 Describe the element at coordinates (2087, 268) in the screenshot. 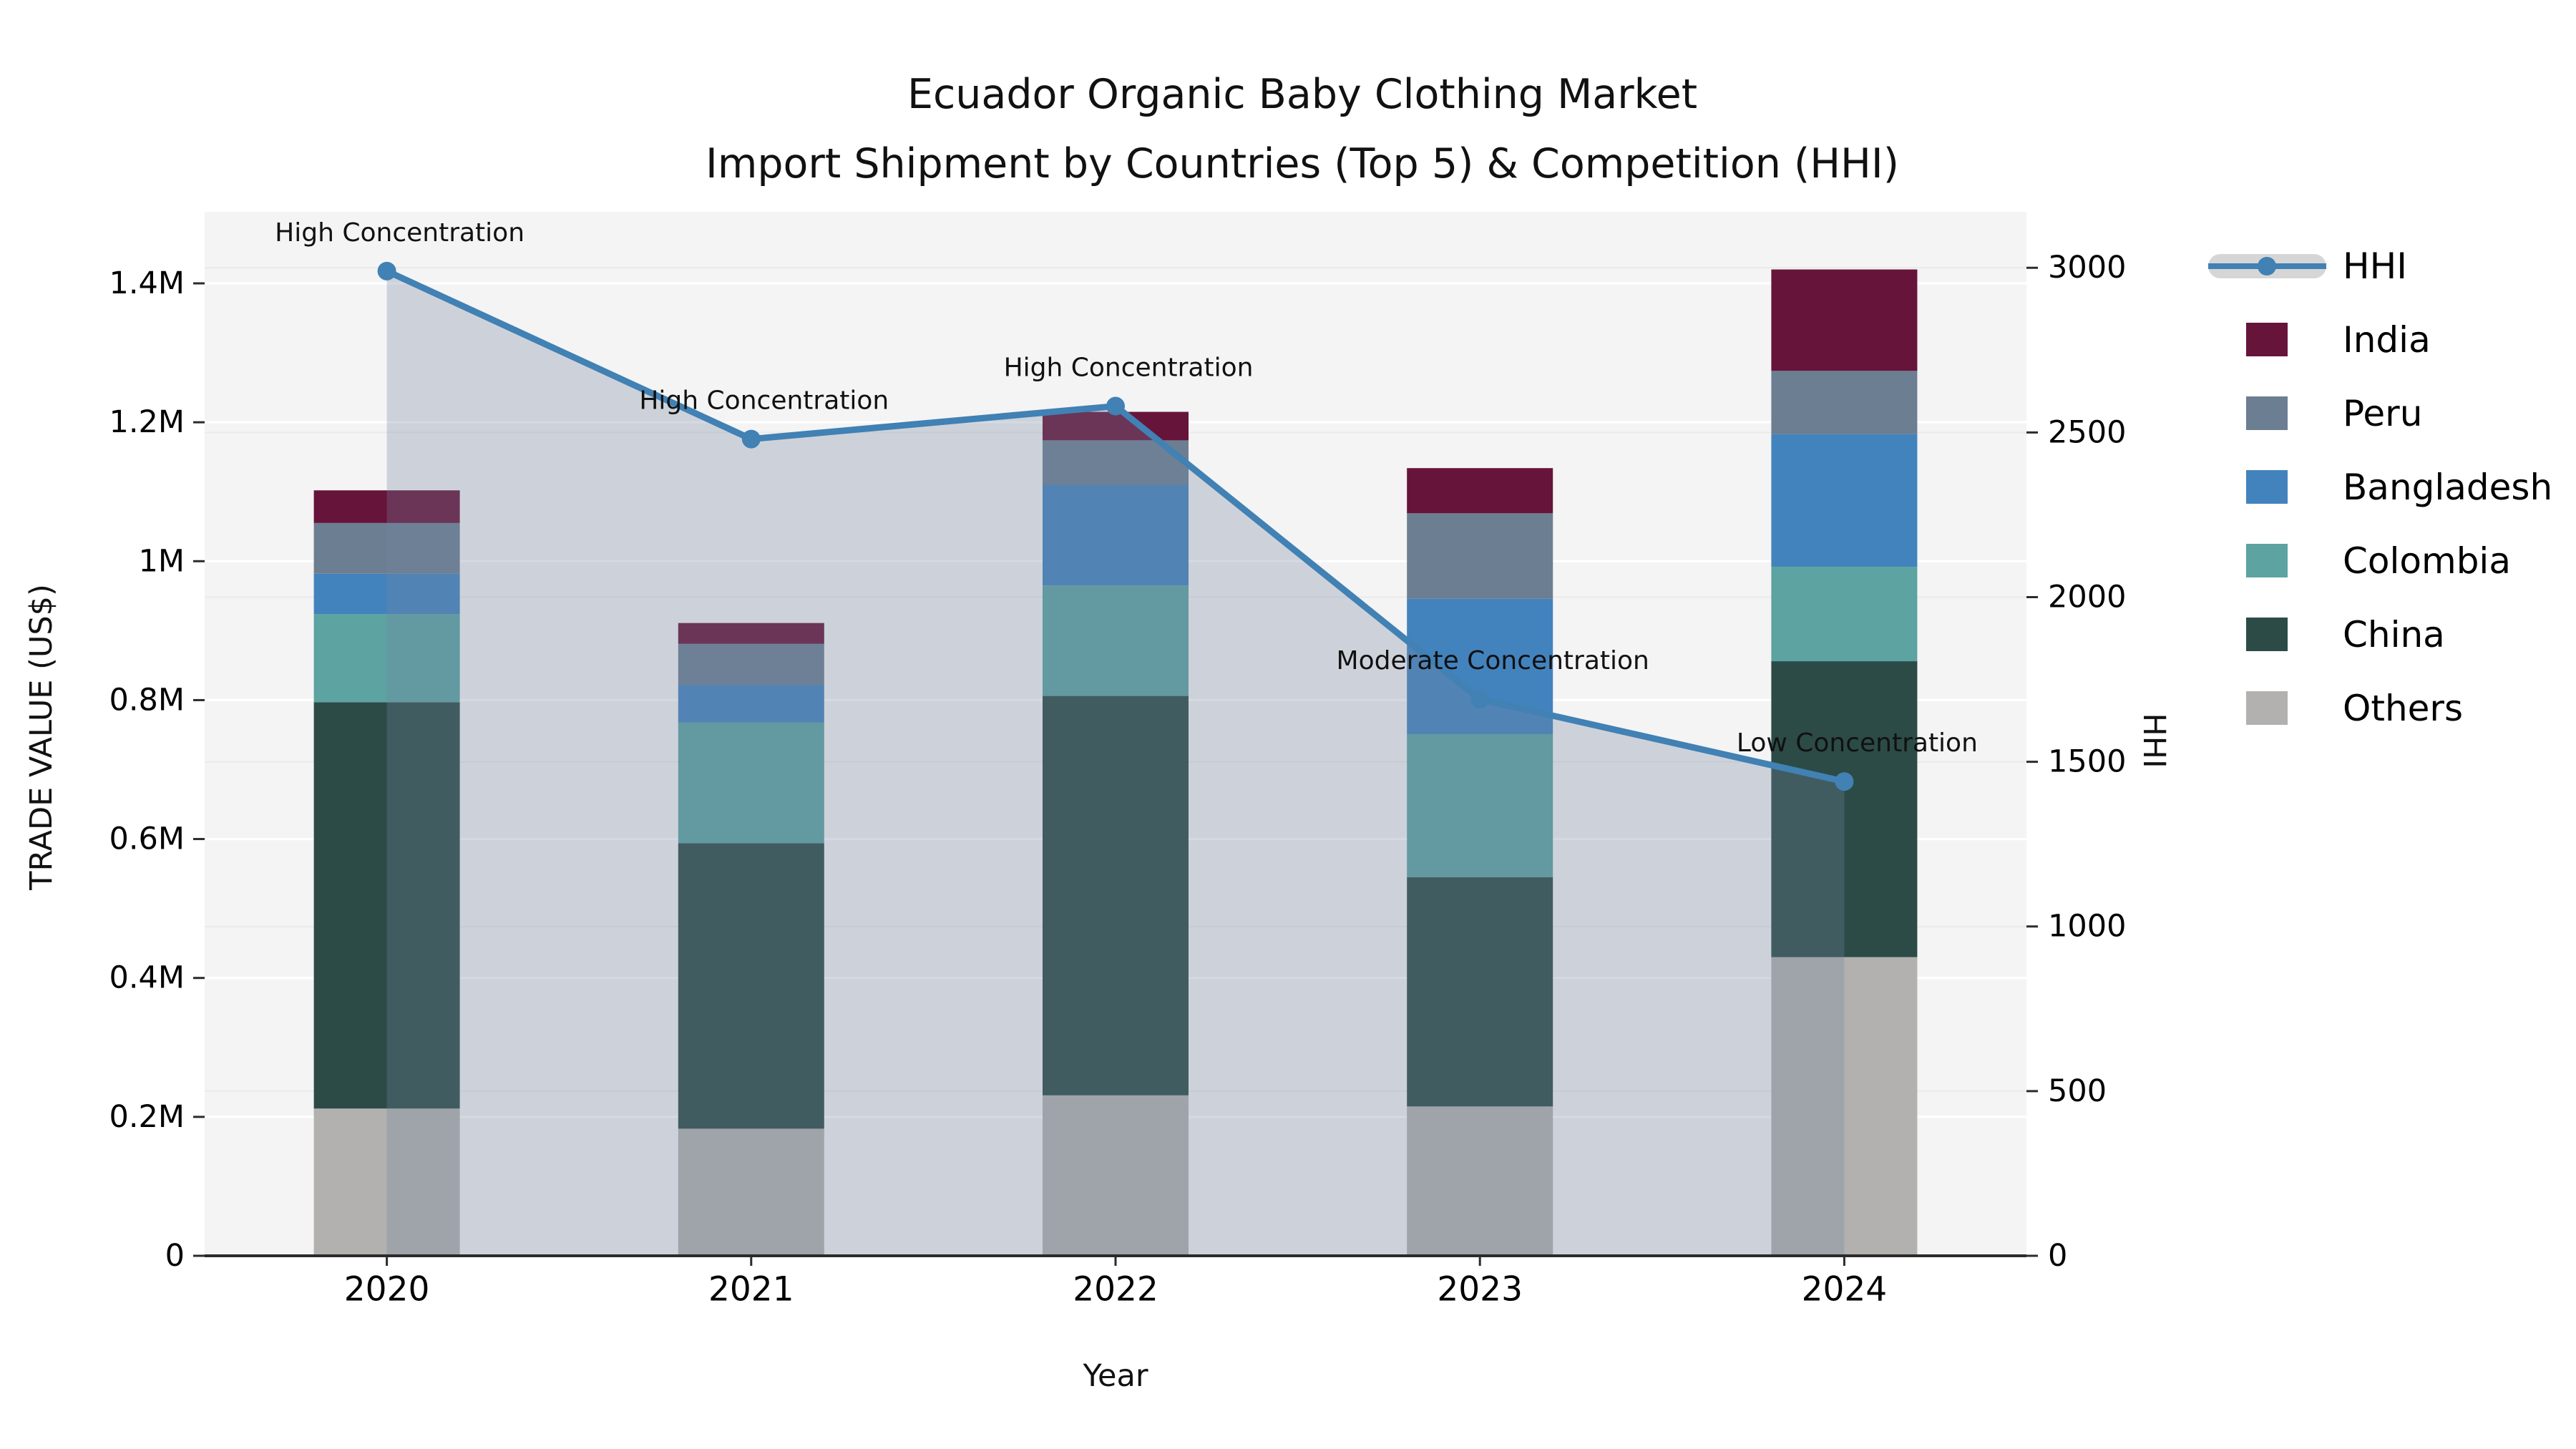

I see `right-tick-label: 3000` at that location.